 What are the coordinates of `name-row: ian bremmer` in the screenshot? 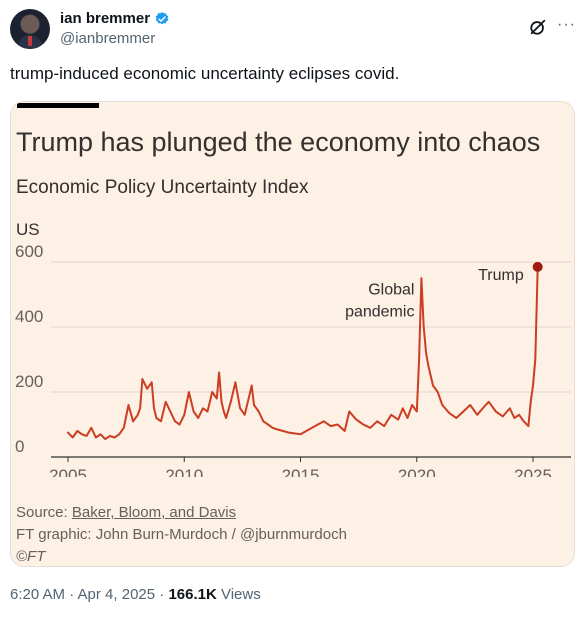 It's located at (115, 18).